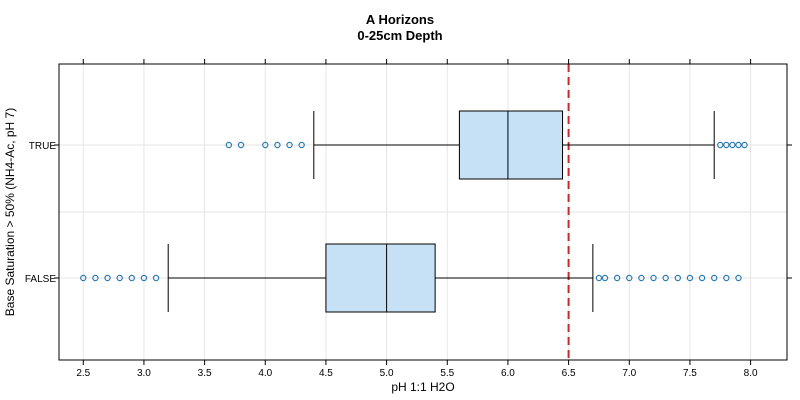 The height and width of the screenshot is (400, 800). What do you see at coordinates (265, 373) in the screenshot?
I see `x-tick-label: 4.0` at bounding box center [265, 373].